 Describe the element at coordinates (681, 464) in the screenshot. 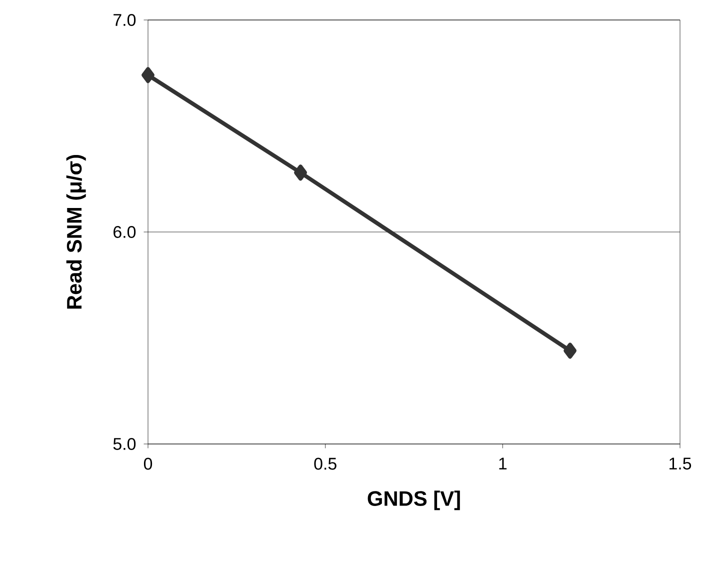

I see `x-tick-label: 1.5` at that location.